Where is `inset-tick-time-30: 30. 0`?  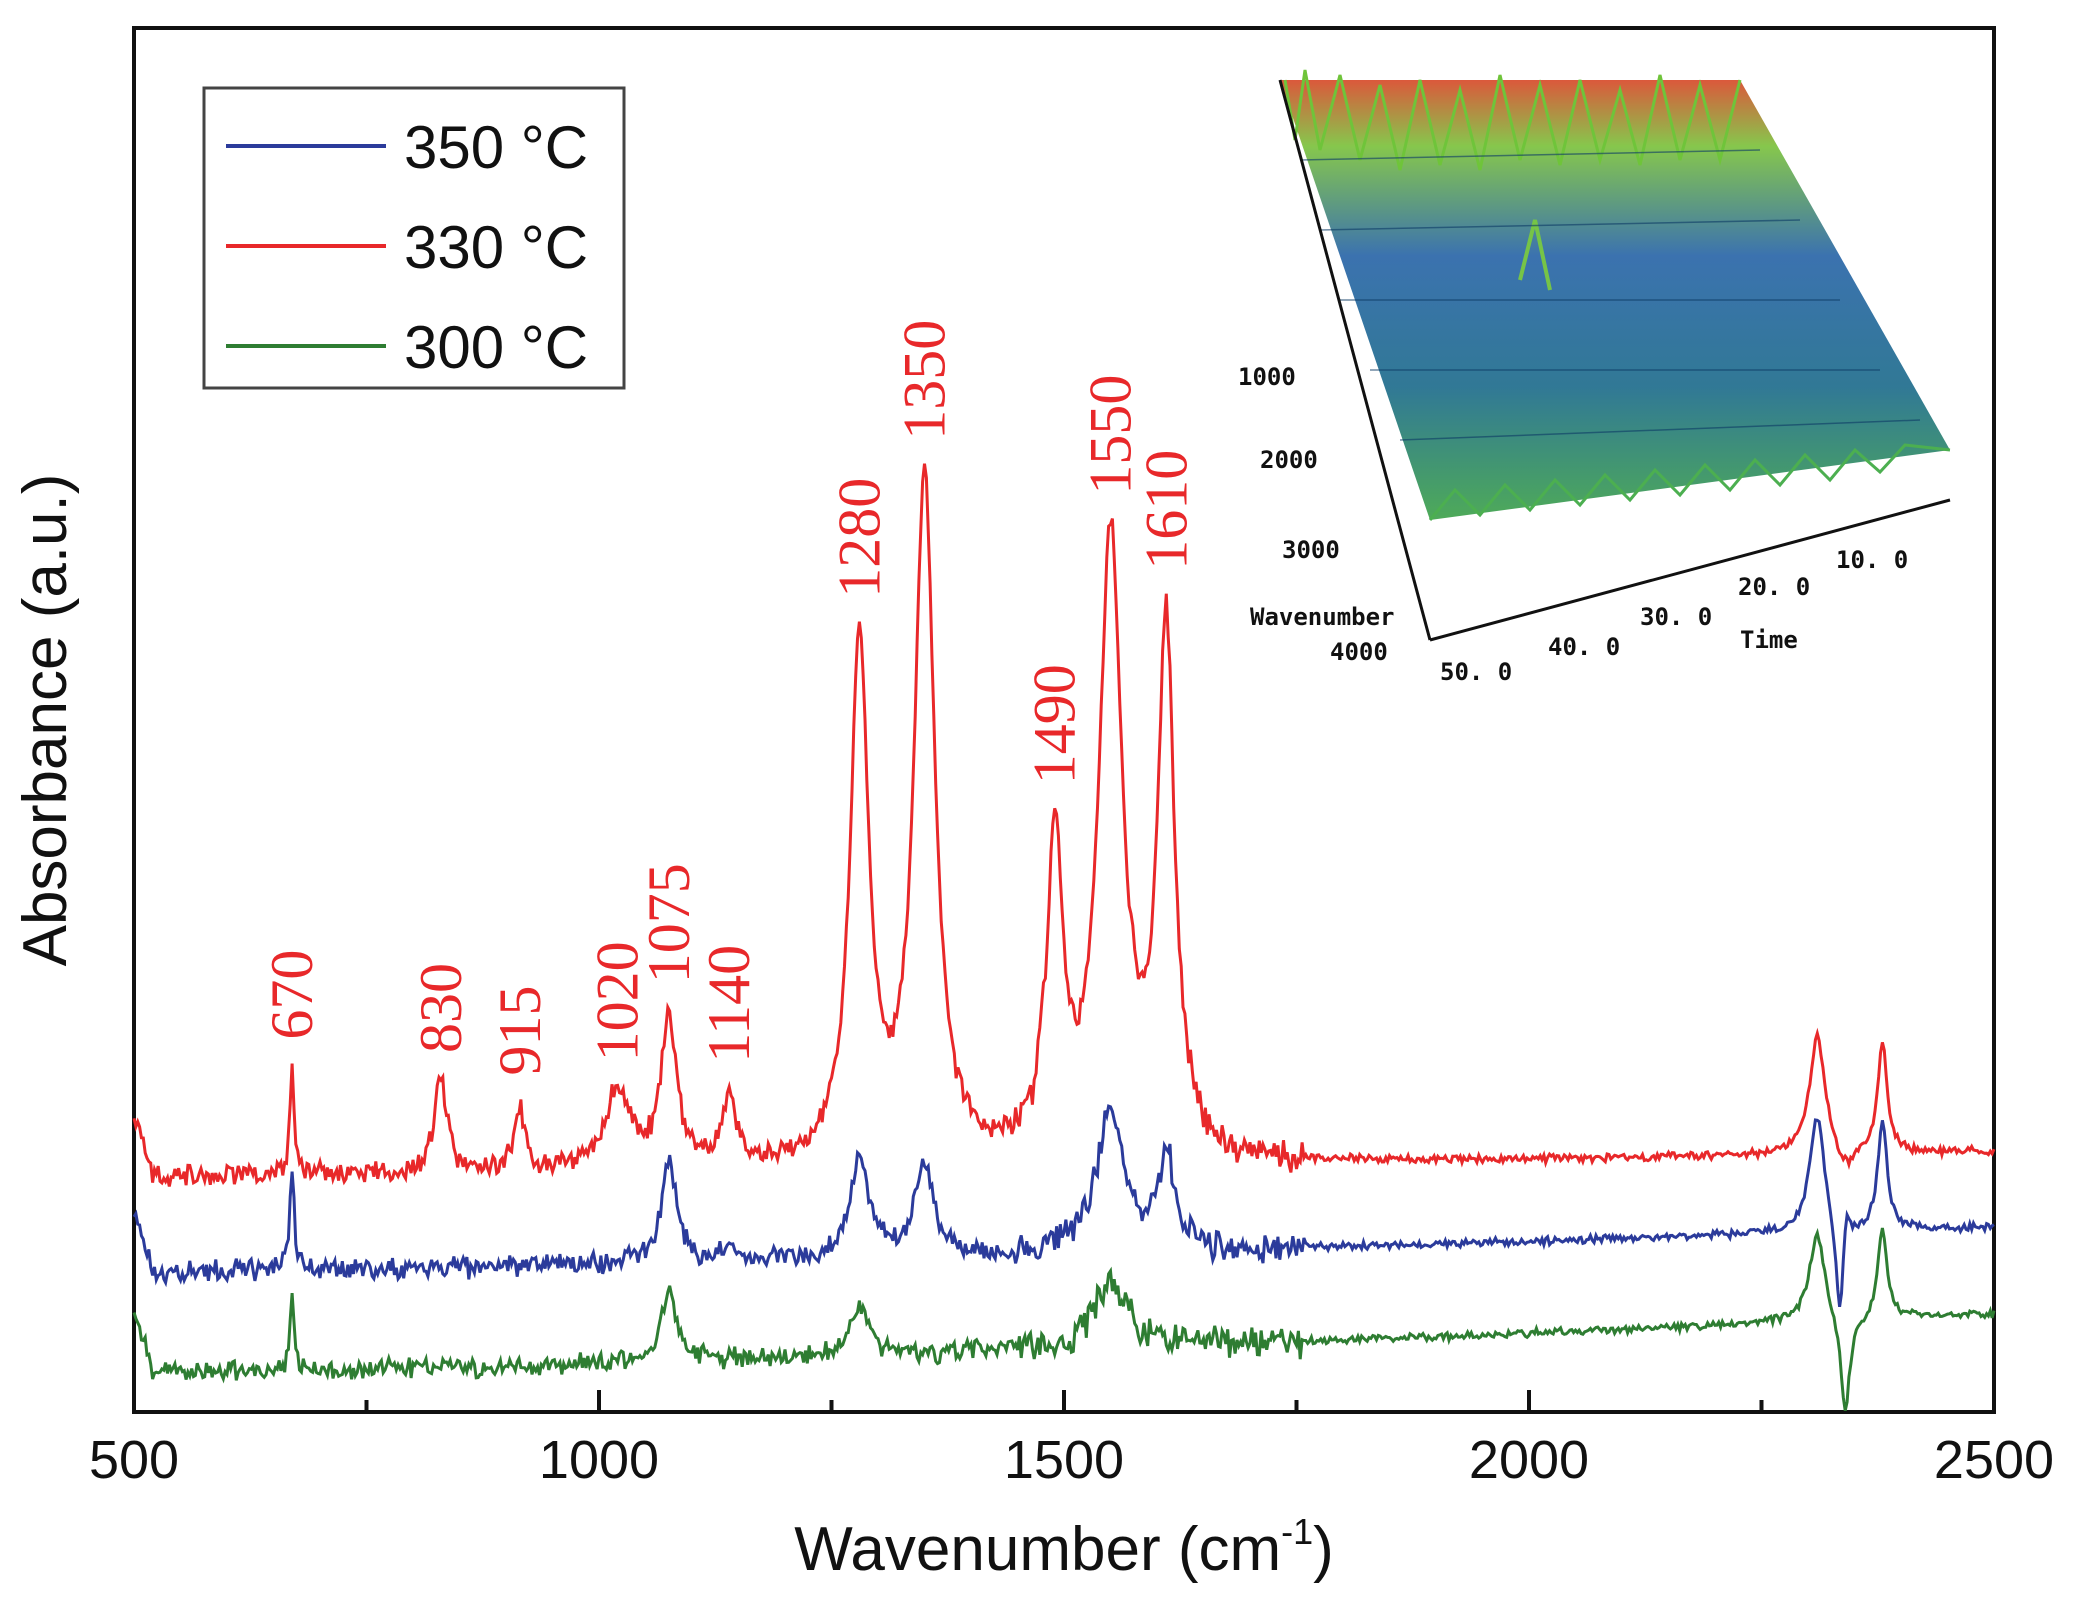 inset-tick-time-30: 30. 0 is located at coordinates (1676, 617).